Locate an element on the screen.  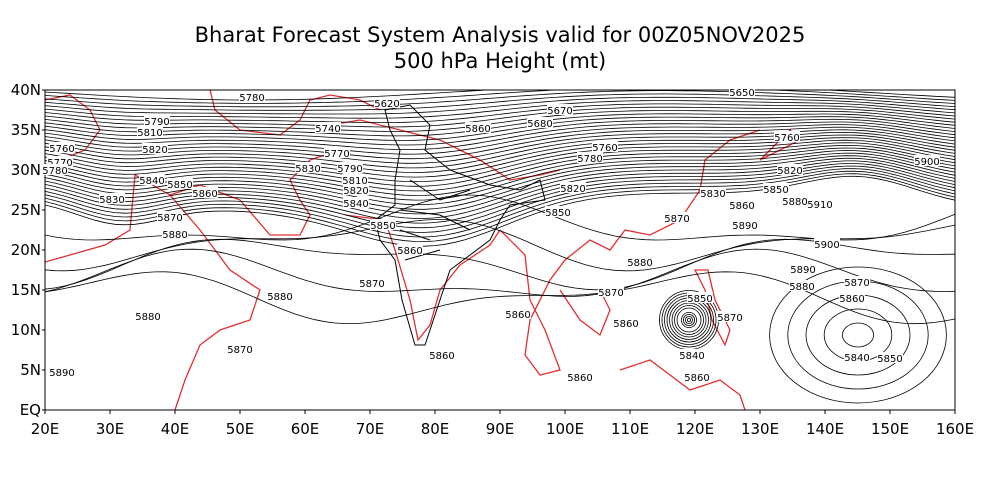
contour-label: 5680 is located at coordinates (539, 124).